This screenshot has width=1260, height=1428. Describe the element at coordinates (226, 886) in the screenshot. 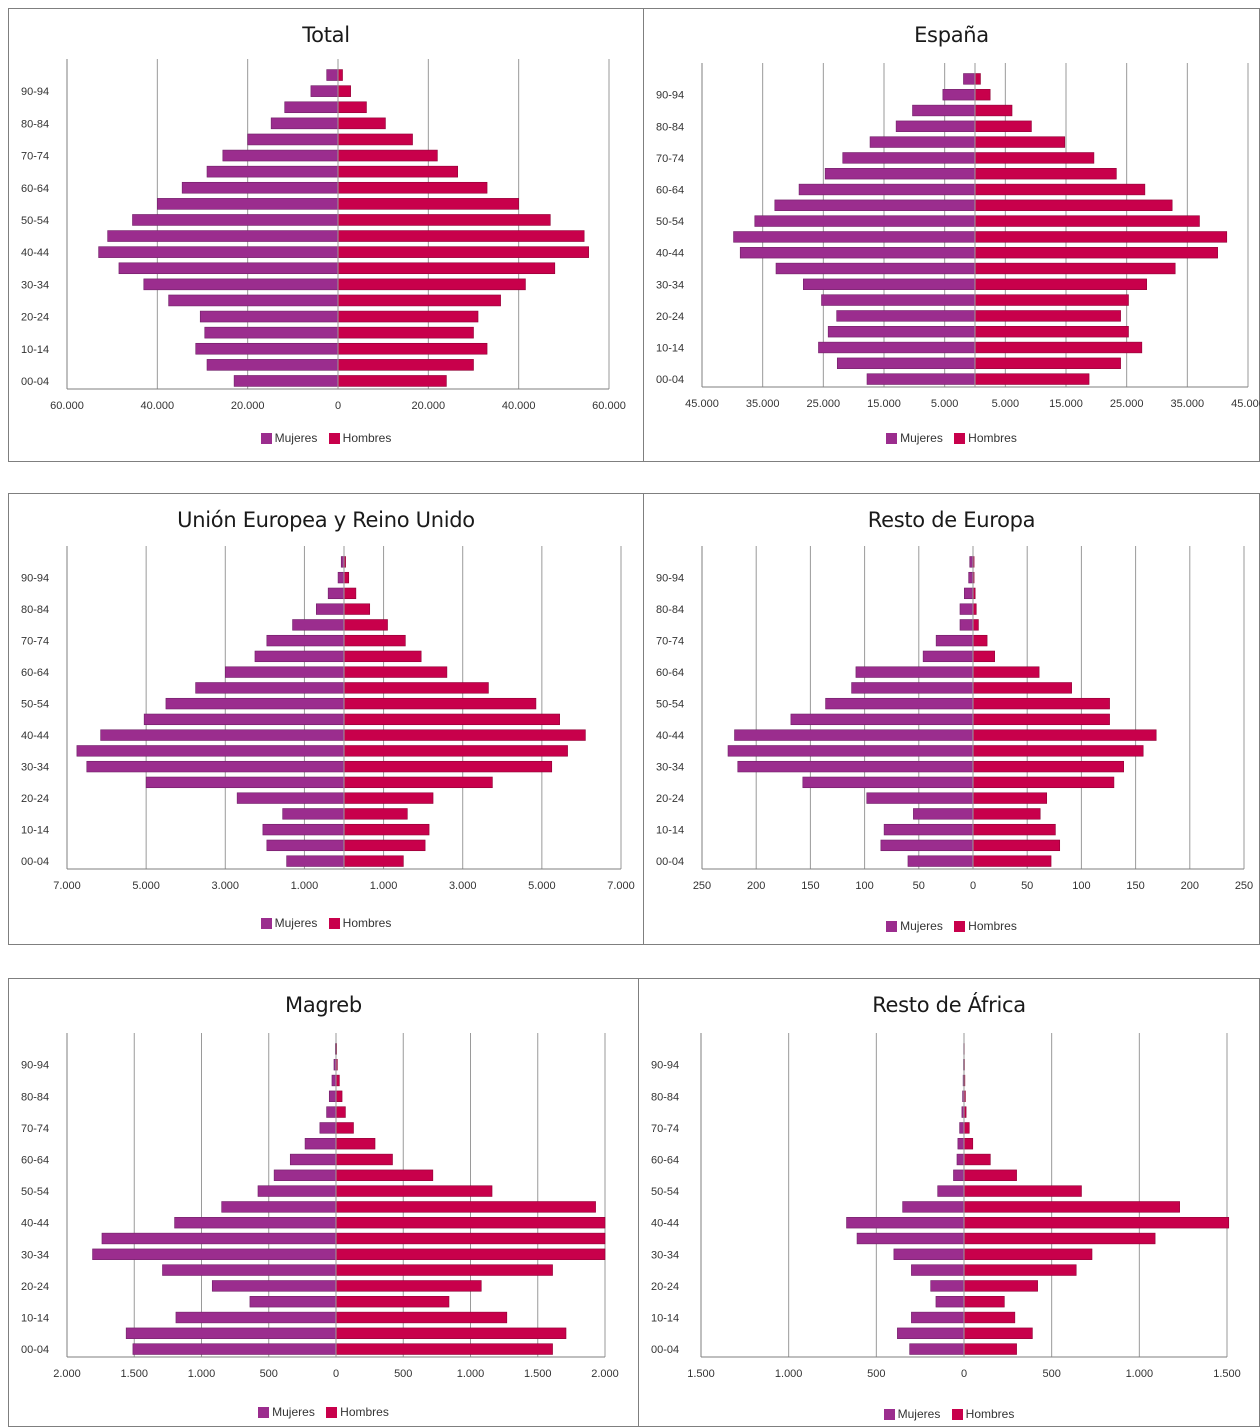

I see `x-tick-label: 3.000` at that location.